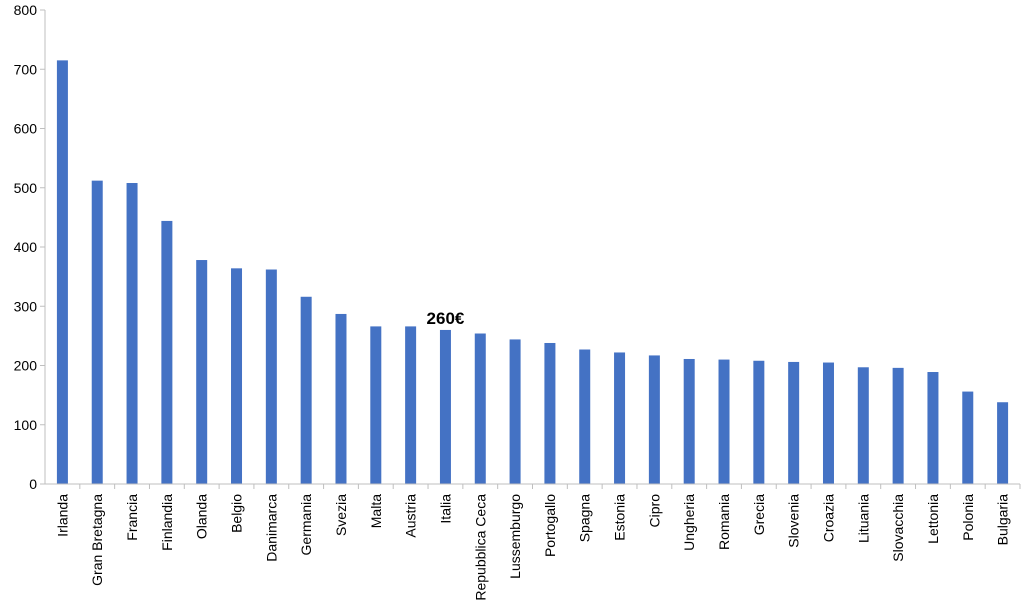 This screenshot has width=1024, height=616. Describe the element at coordinates (97, 540) in the screenshot. I see `x-tick-label: Gran Bretagna` at that location.